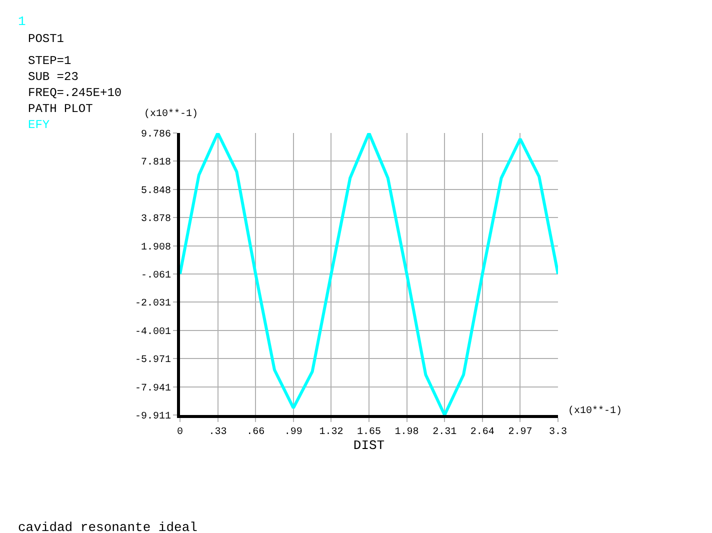 Image resolution: width=712 pixels, height=533 pixels. What do you see at coordinates (75, 93) in the screenshot?
I see `text: FREQ=.245E+10` at bounding box center [75, 93].